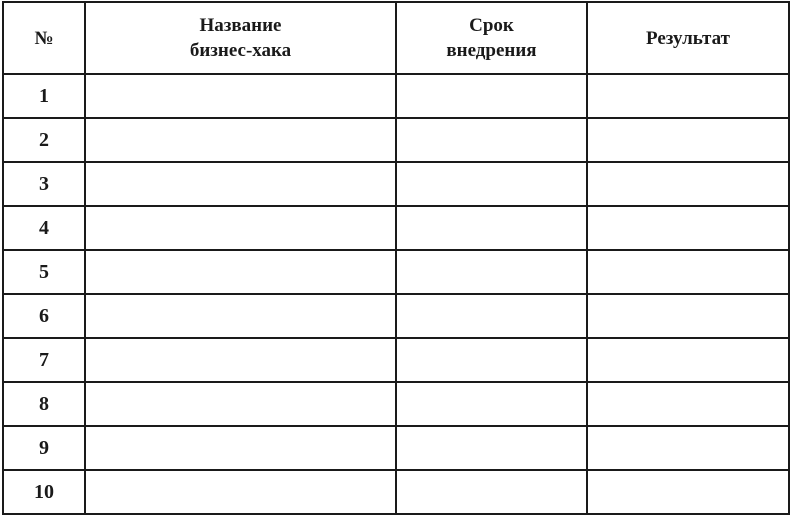 This screenshot has height=517, width=790. Describe the element at coordinates (44, 360) in the screenshot. I see `row-number: 7` at that location.